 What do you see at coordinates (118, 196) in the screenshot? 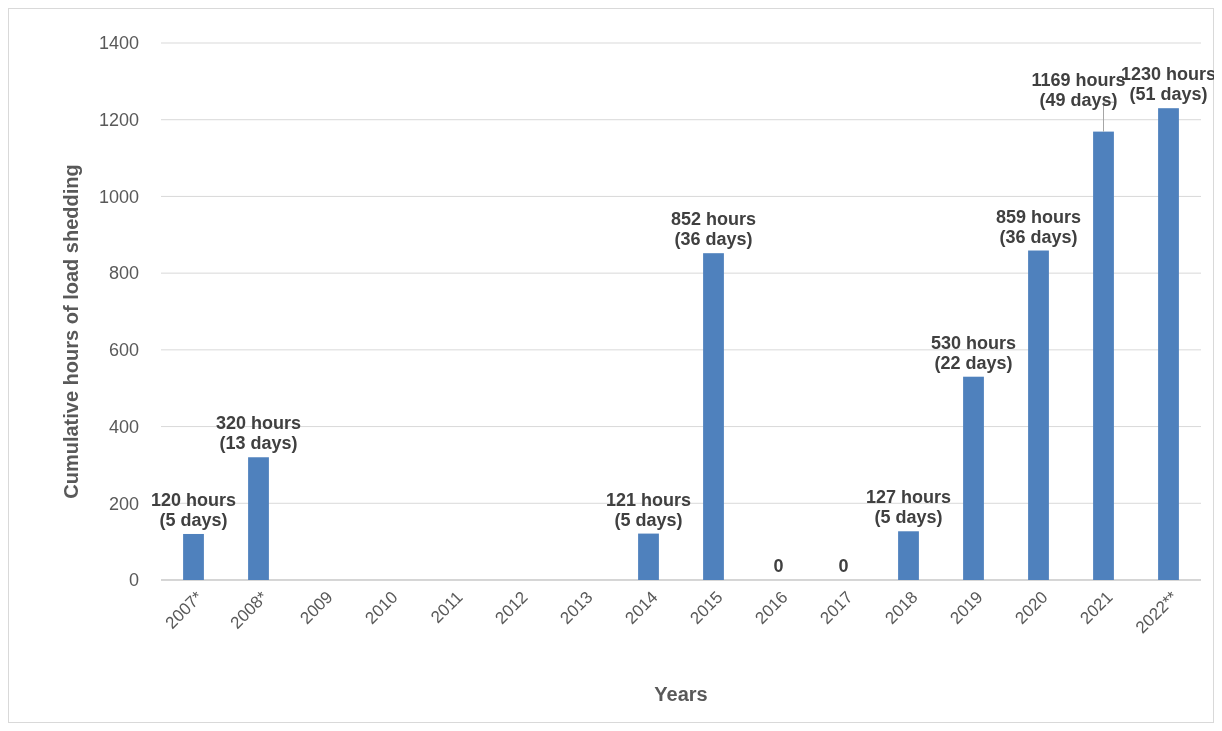
I see `y-tick-label: 1000` at bounding box center [118, 196].